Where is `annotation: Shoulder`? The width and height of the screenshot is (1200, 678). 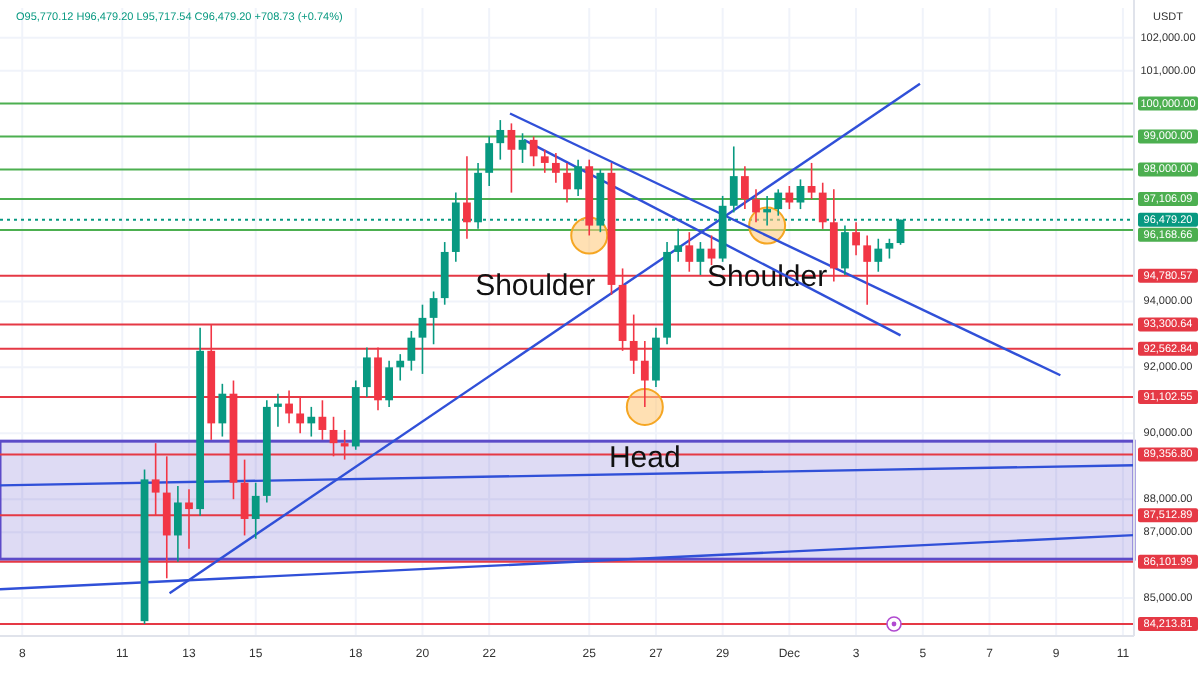
annotation: Shoulder is located at coordinates (535, 286).